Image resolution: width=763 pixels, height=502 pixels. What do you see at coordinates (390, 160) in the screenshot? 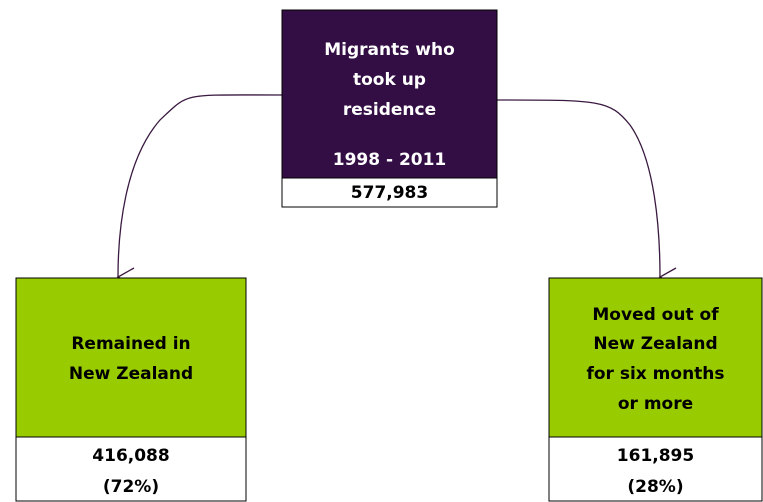
I see `node-period: 1998 - 2011` at bounding box center [390, 160].